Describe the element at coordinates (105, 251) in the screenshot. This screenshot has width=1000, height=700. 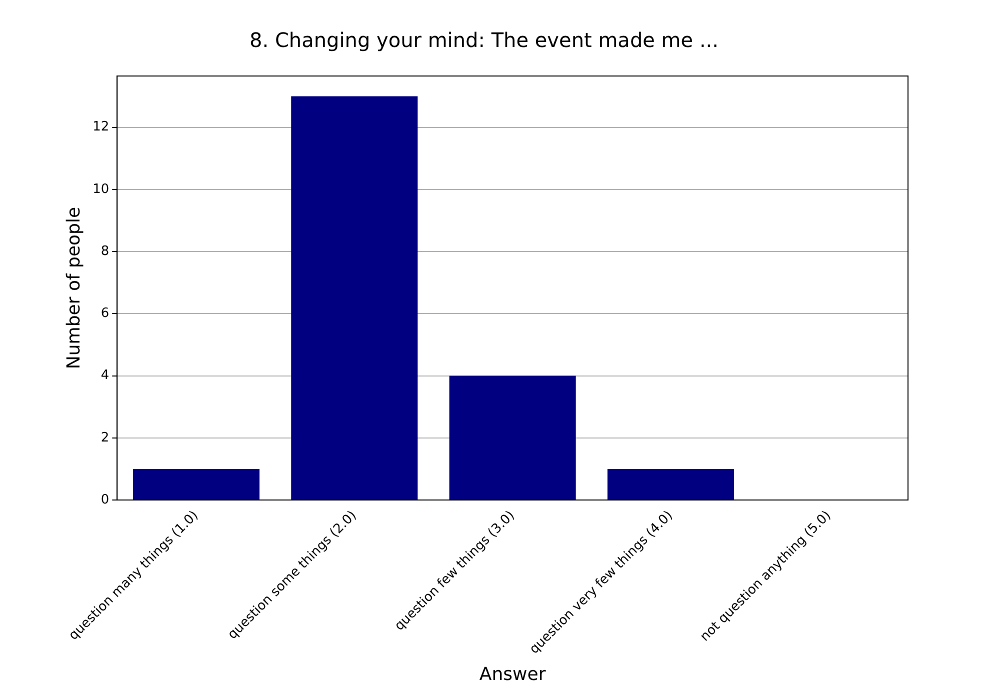
I see `y-tick-label: 8` at that location.